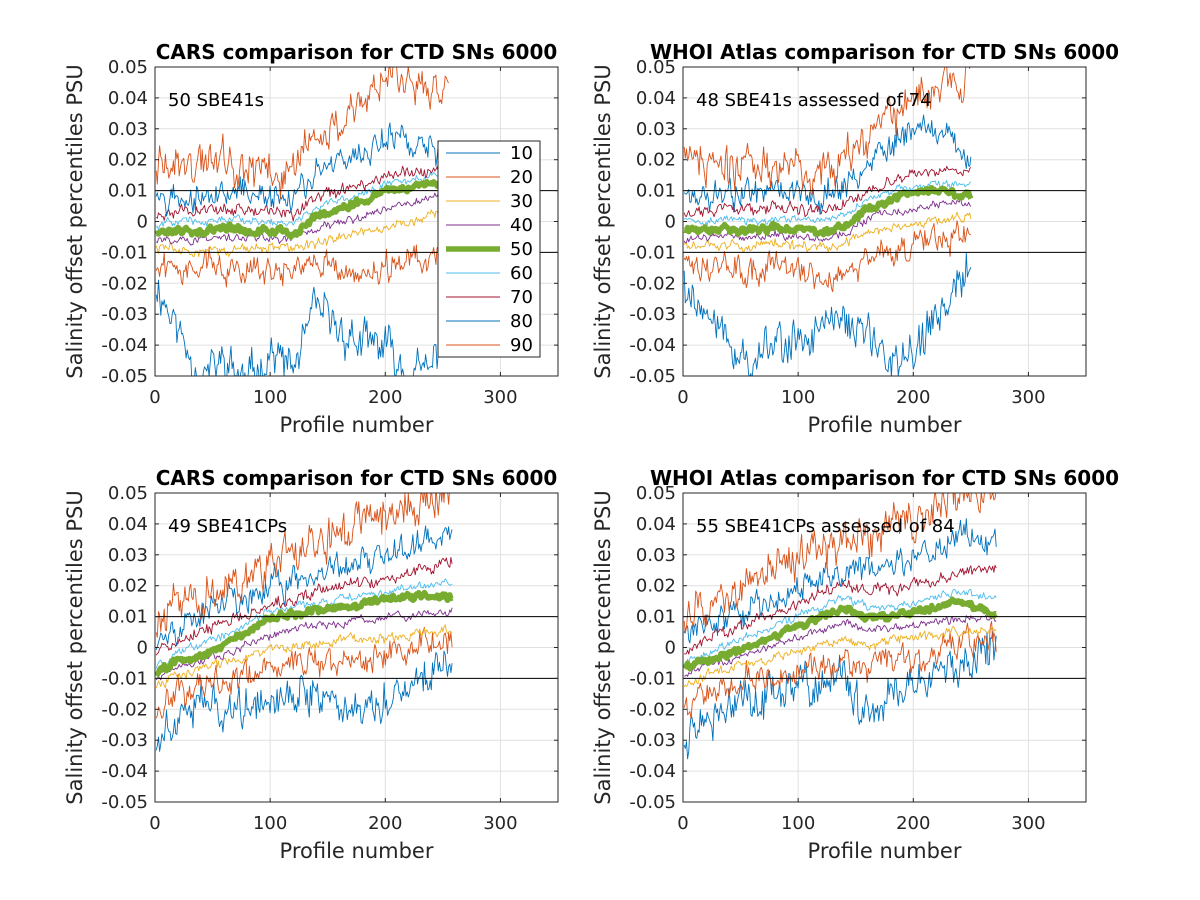  Describe the element at coordinates (227, 526) in the screenshot. I see `annotation-text: 49 SBE41CPs` at that location.